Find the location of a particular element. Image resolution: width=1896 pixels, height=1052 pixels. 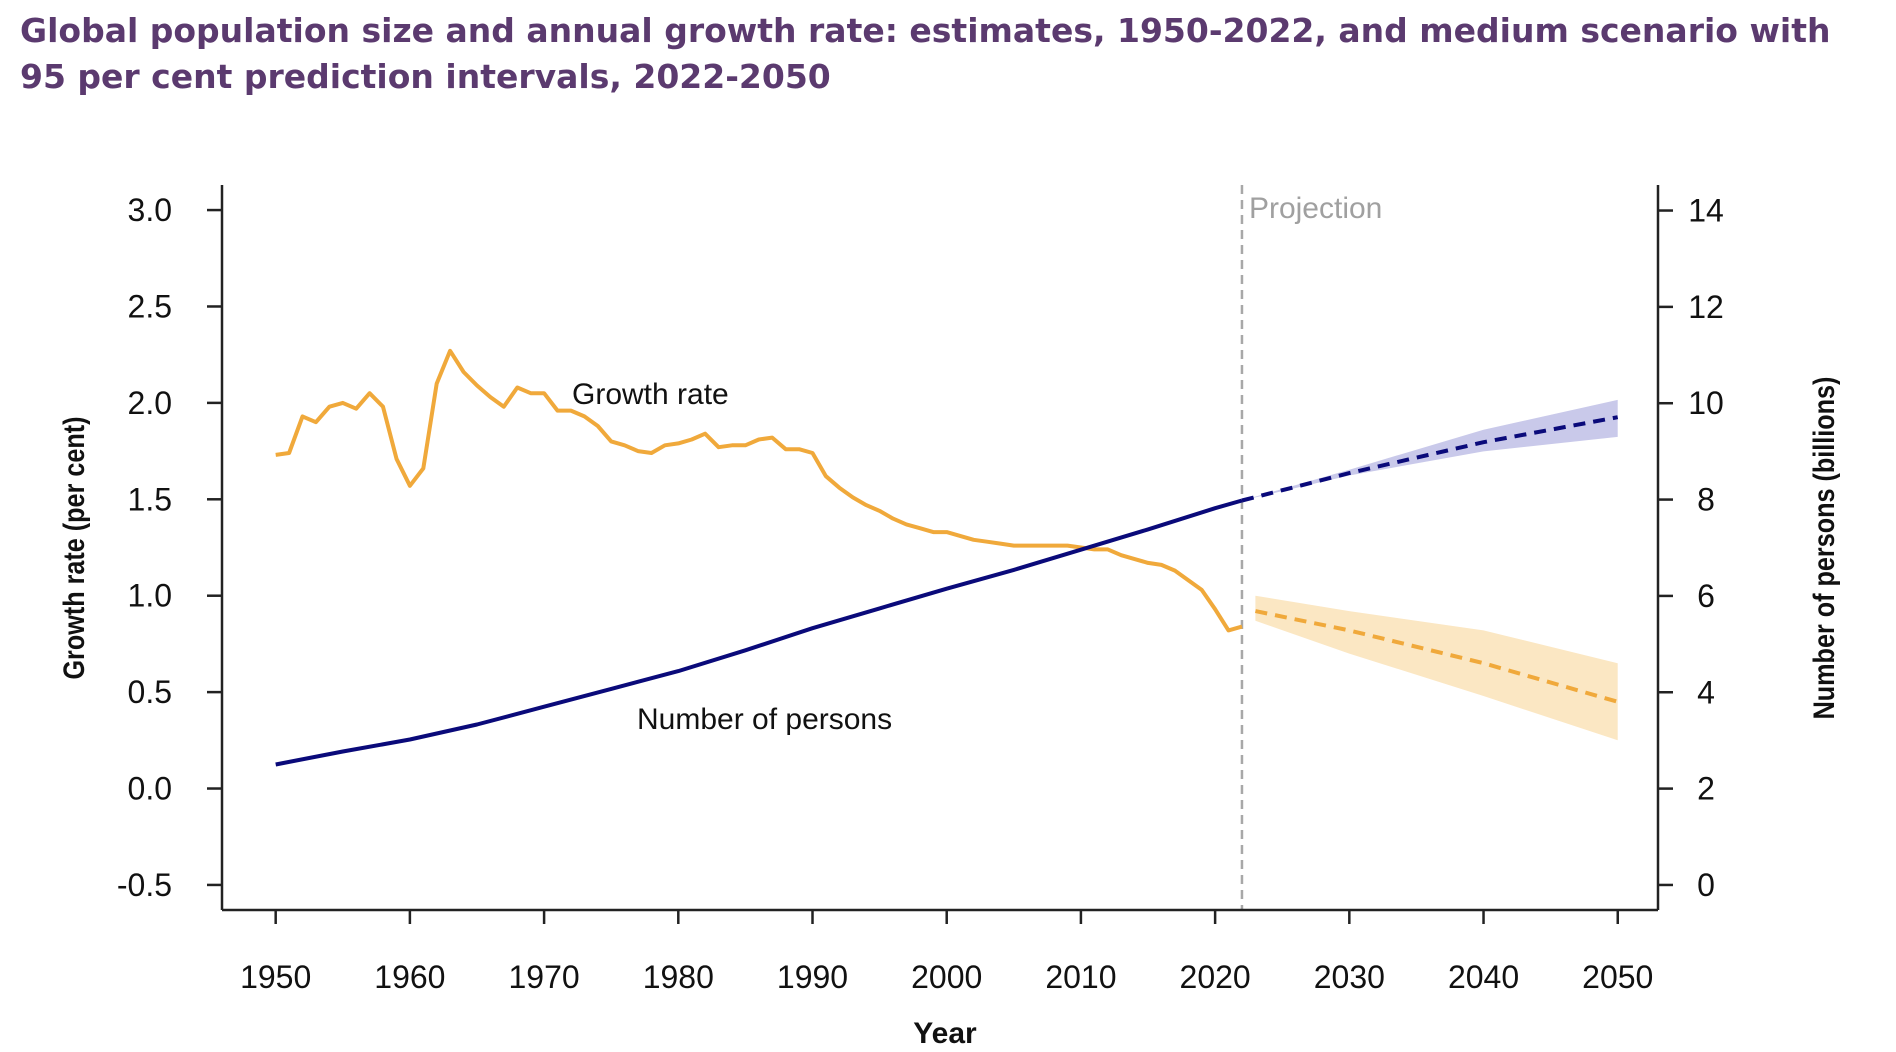

y-right-tick-label: 8 is located at coordinates (1706, 500).